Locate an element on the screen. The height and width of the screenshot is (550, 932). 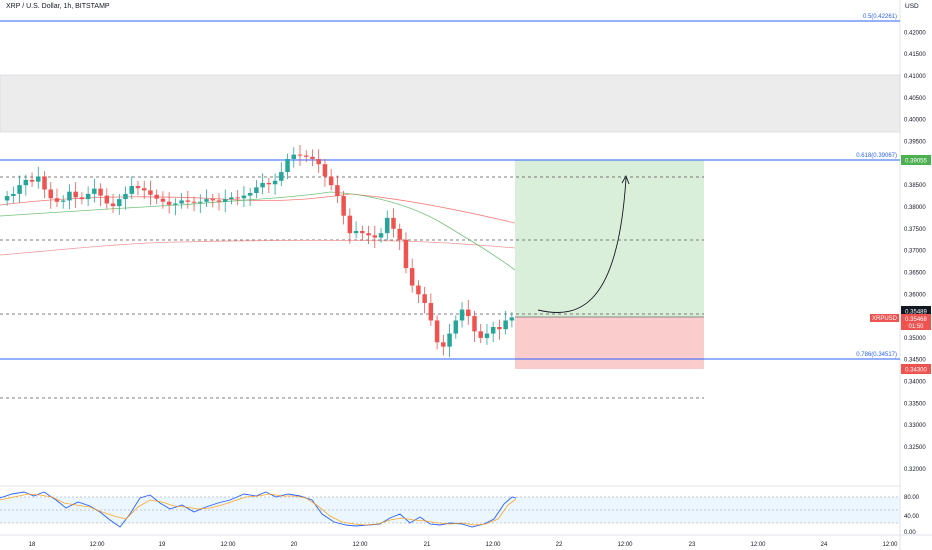
stop-zone is located at coordinates (609, 343).